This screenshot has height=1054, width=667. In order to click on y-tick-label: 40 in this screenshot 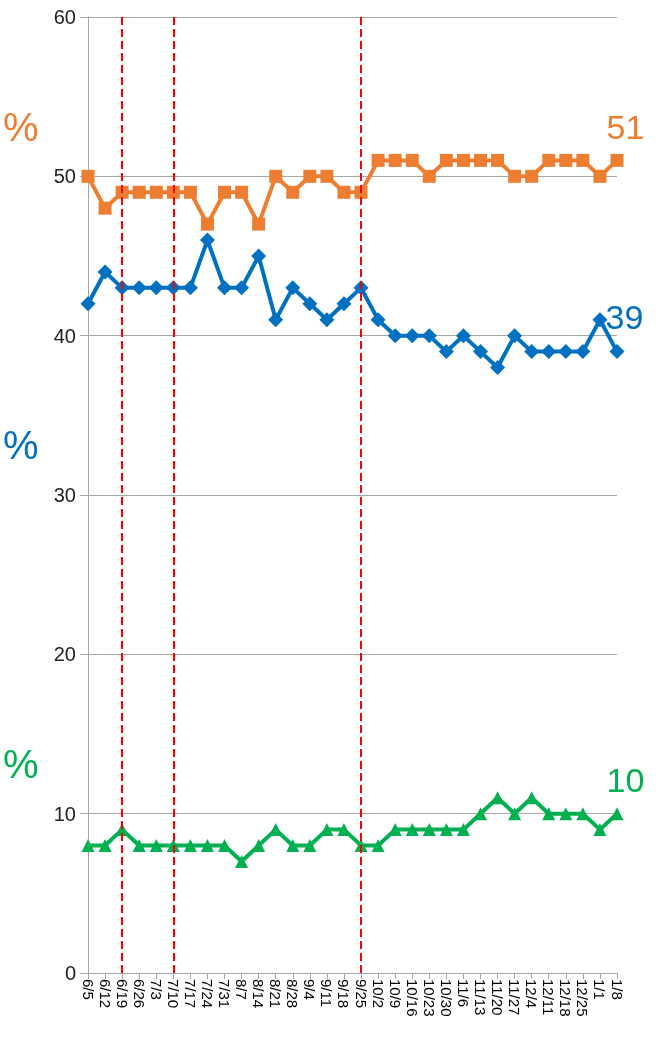, I will do `click(64, 335)`.